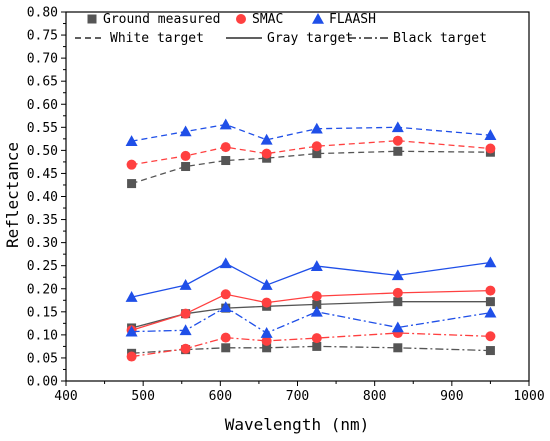  I want to click on legend-label: Black target, so click(440, 38).